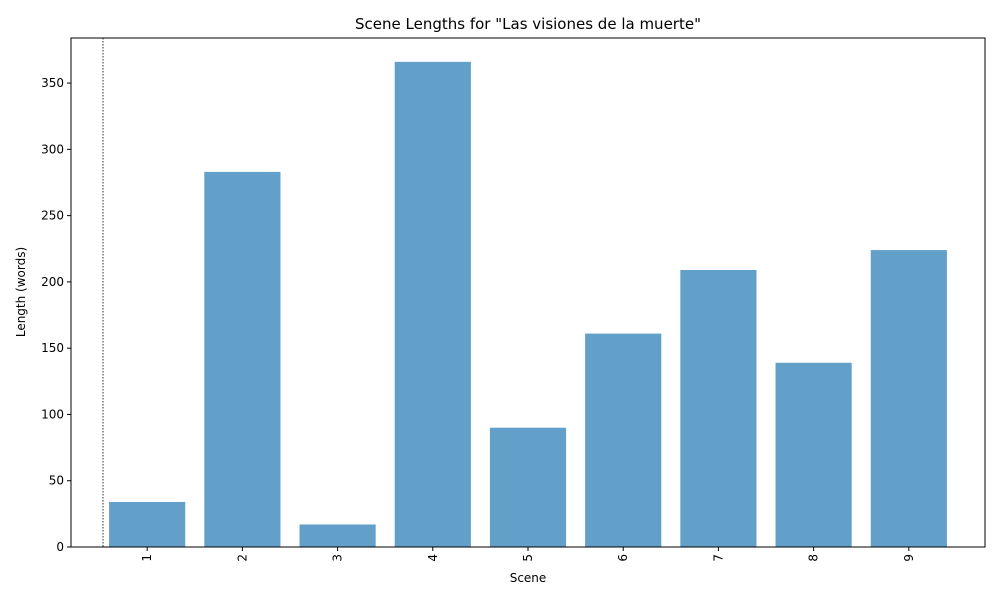 Image resolution: width=1000 pixels, height=600 pixels. What do you see at coordinates (60, 547) in the screenshot?
I see `y-tick-label: 0` at bounding box center [60, 547].